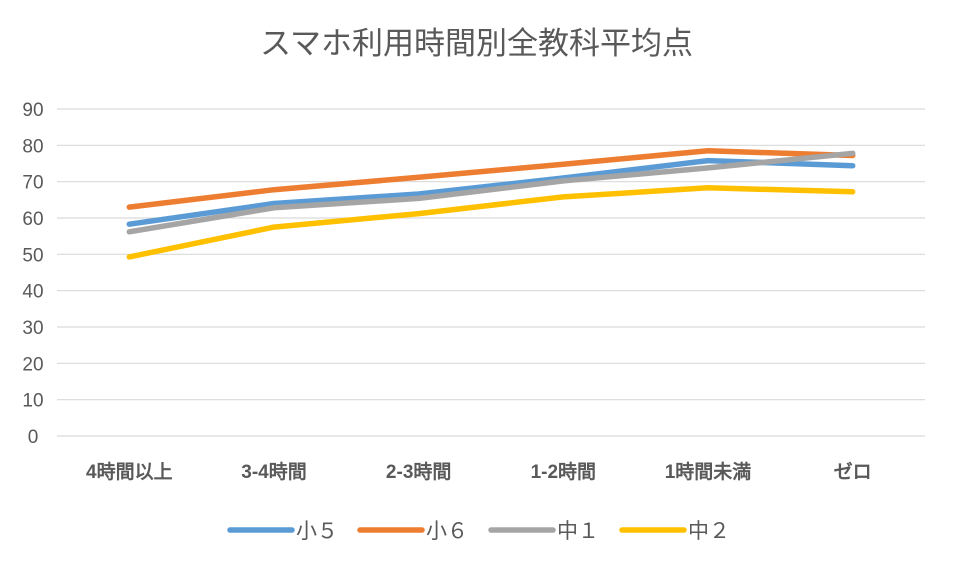 Image resolution: width=953 pixels, height=564 pixels. What do you see at coordinates (418, 472) in the screenshot?
I see `x-tick-label: 2-3時間` at bounding box center [418, 472].